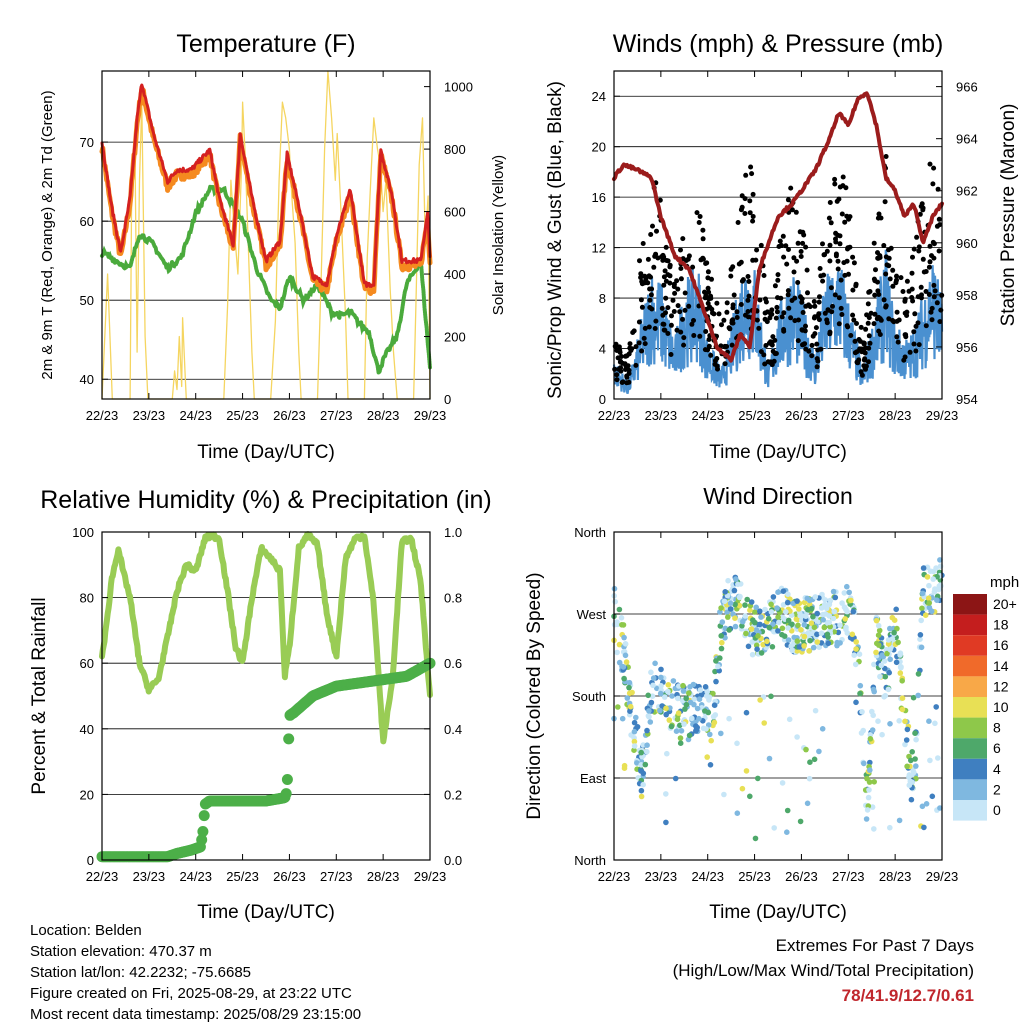 This screenshot has height=1025, width=1024. Describe the element at coordinates (455, 337) in the screenshot. I see `y-tick-label: 200` at that location.